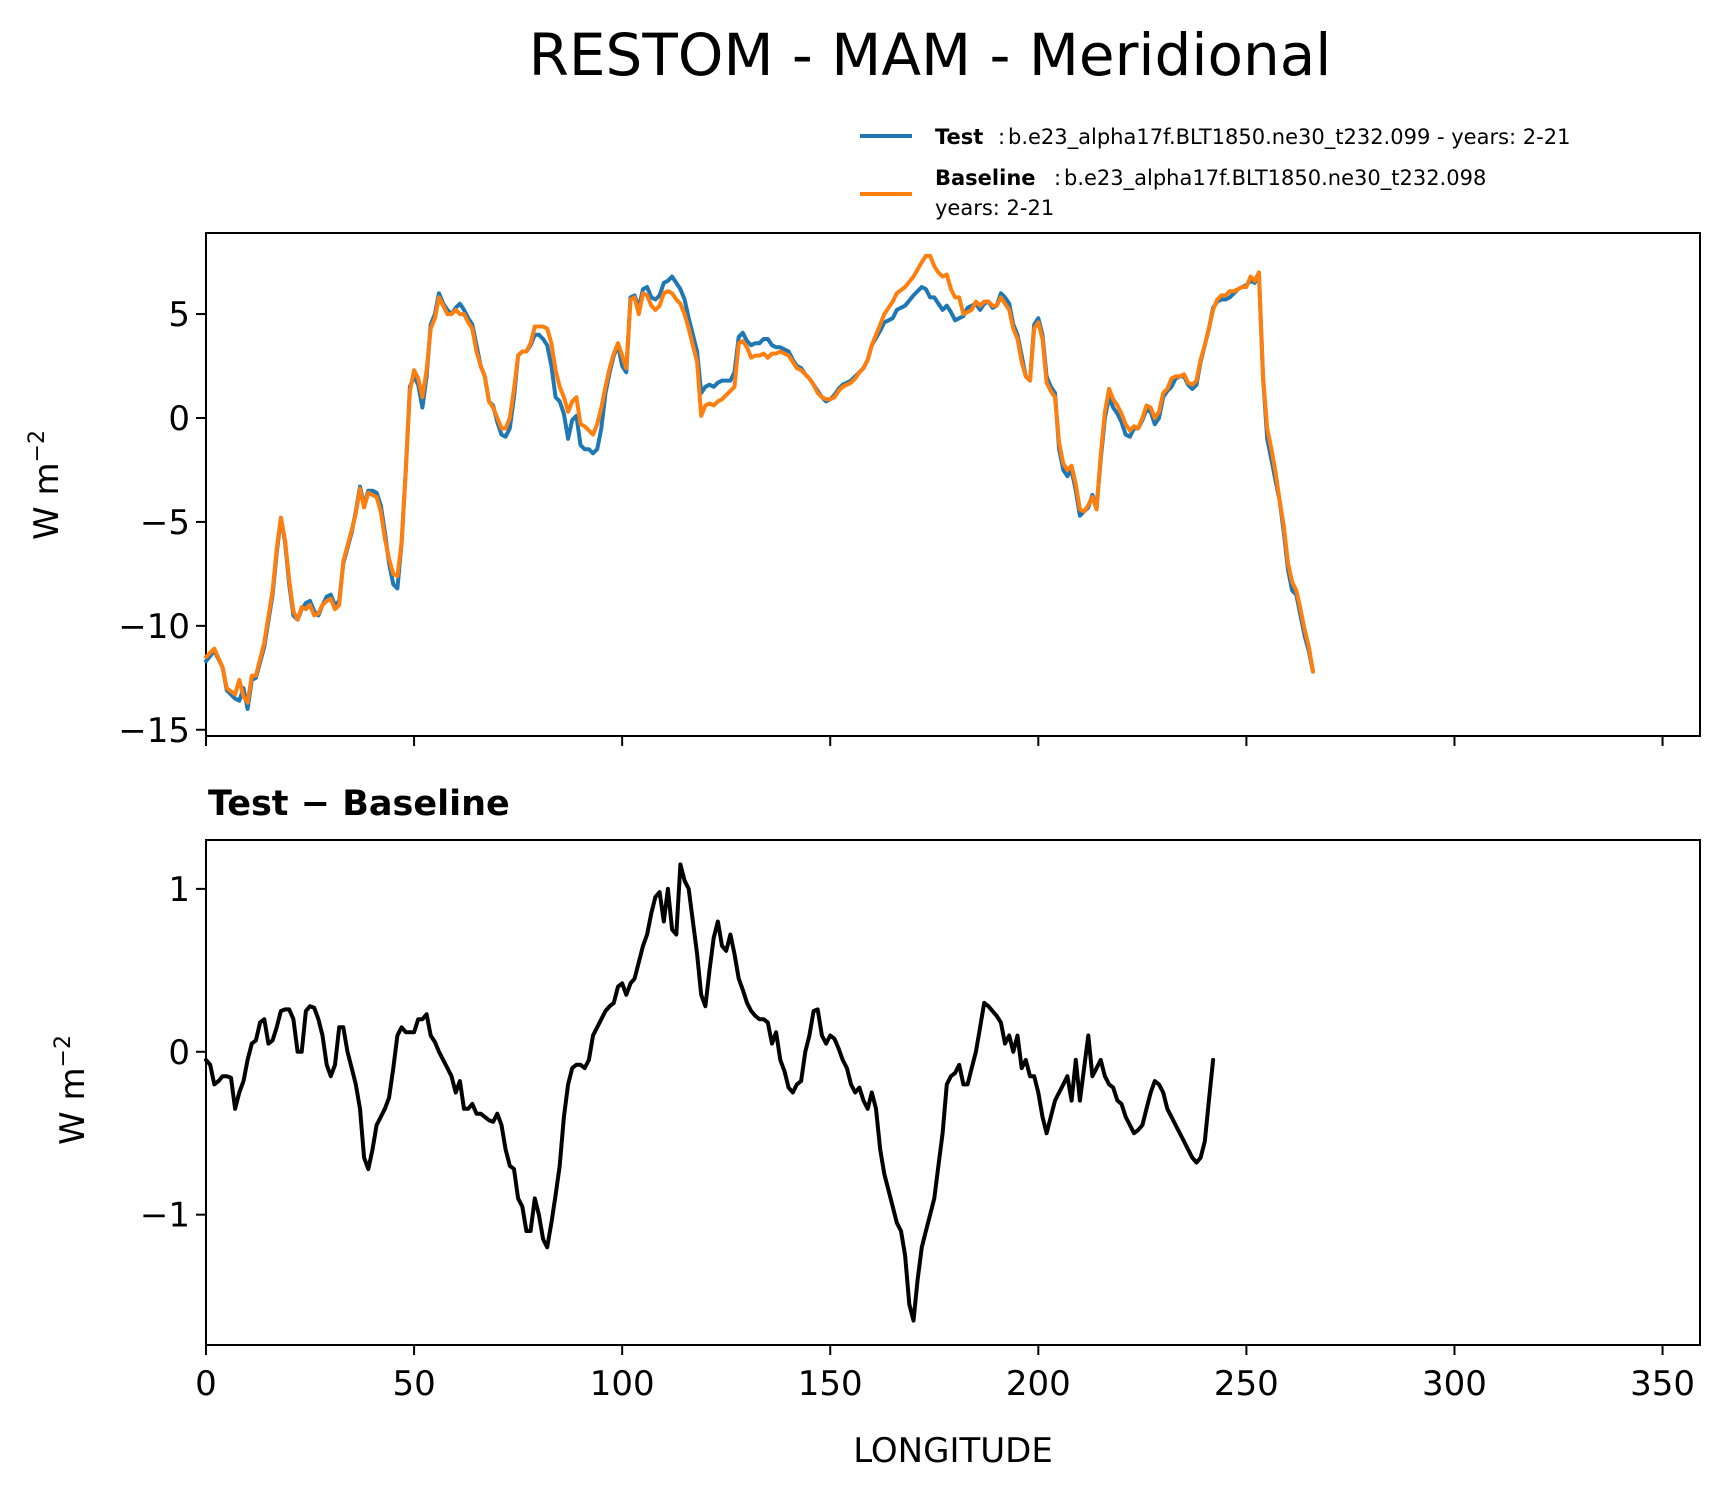 The width and height of the screenshot is (1726, 1496). Describe the element at coordinates (179, 315) in the screenshot. I see `y-tick-label: 5` at that location.